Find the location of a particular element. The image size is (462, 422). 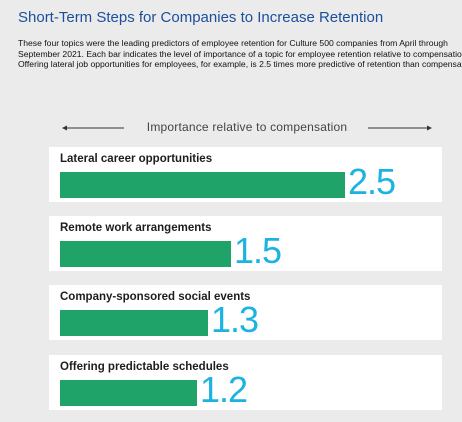

axis-arrows is located at coordinates (247, 128).